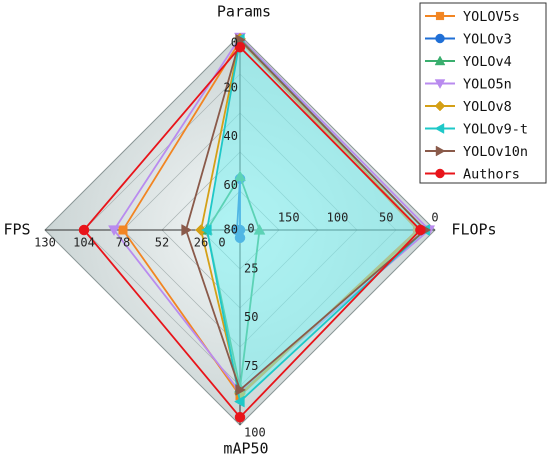 The image size is (550, 462). I want to click on tick-flops-150: 150, so click(289, 218).